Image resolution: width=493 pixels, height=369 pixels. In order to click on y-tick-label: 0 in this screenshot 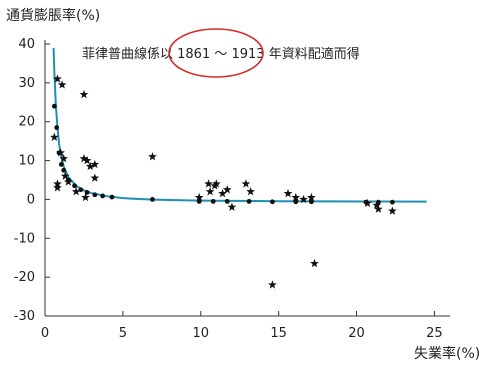, I will do `click(31, 199)`.